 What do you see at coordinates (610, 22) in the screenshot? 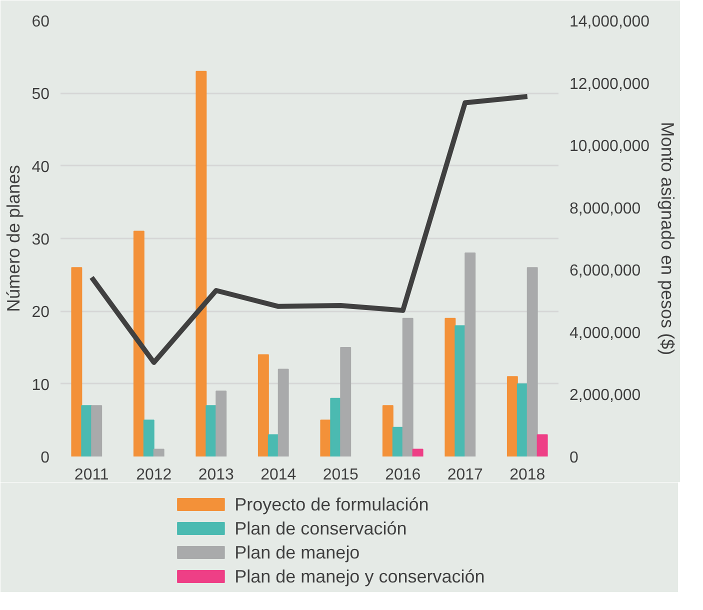
I see `y2-tick-label: 14,000,000` at bounding box center [610, 22].